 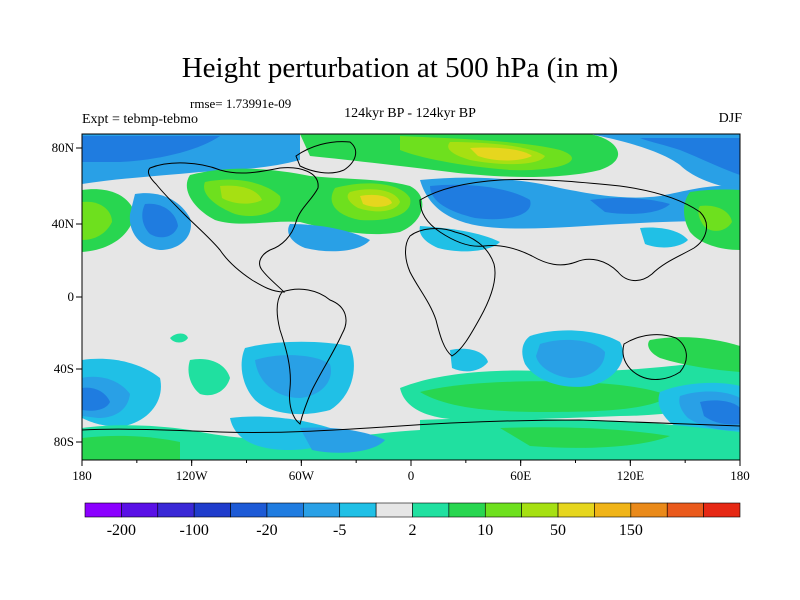 What do you see at coordinates (520, 475) in the screenshot?
I see `lon-tick-label: 60E` at bounding box center [520, 475].